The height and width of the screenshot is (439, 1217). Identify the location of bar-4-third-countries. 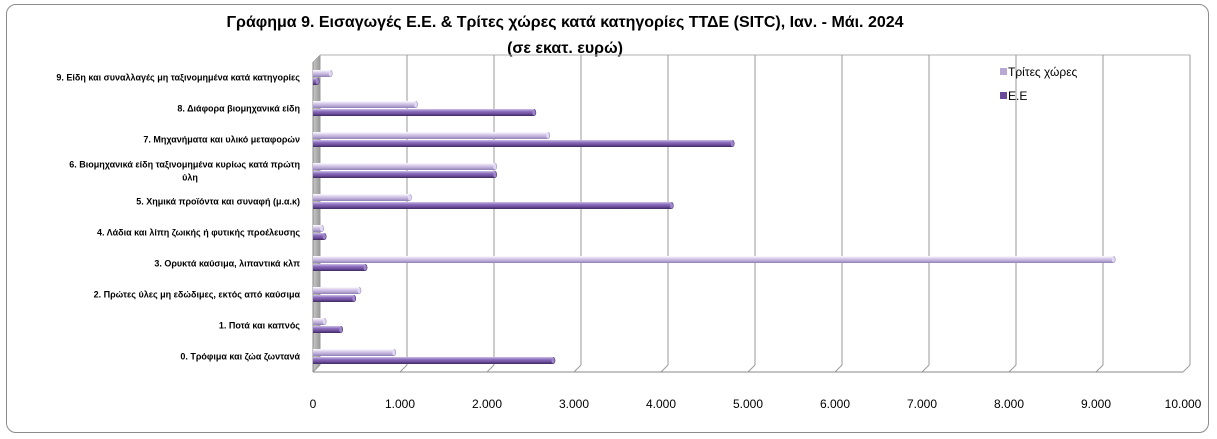
(362, 197).